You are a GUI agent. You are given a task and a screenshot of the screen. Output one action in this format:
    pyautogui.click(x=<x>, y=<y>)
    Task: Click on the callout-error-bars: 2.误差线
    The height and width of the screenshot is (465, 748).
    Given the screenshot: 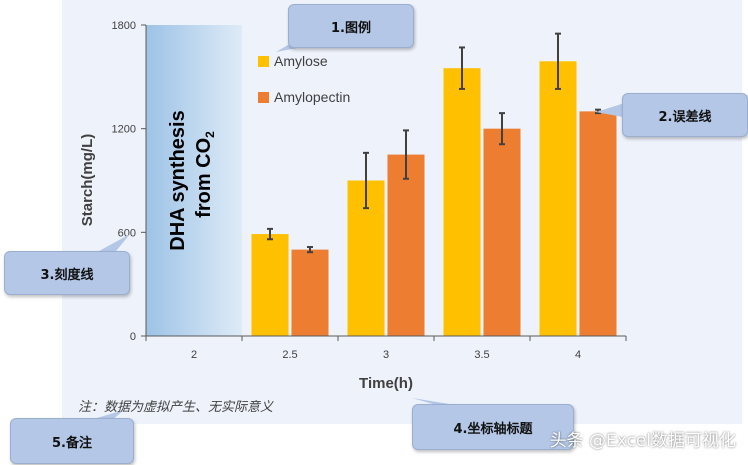 What is the action you would take?
    pyautogui.click(x=685, y=115)
    